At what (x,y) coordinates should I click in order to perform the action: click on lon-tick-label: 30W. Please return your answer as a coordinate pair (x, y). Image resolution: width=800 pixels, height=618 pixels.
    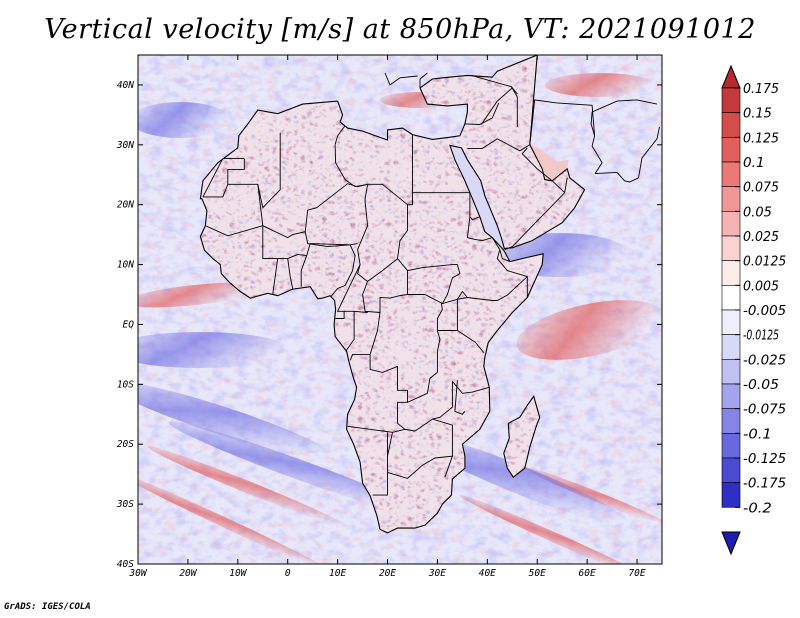
    Looking at the image, I should click on (137, 573).